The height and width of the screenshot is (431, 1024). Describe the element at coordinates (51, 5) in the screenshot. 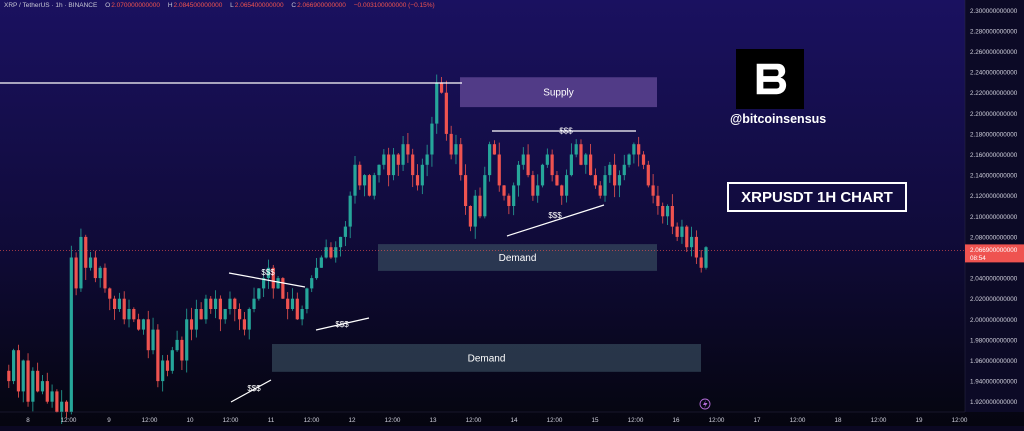

I see `symbol-label: XRP / TetherUS · 1h · BINANCE` at that location.